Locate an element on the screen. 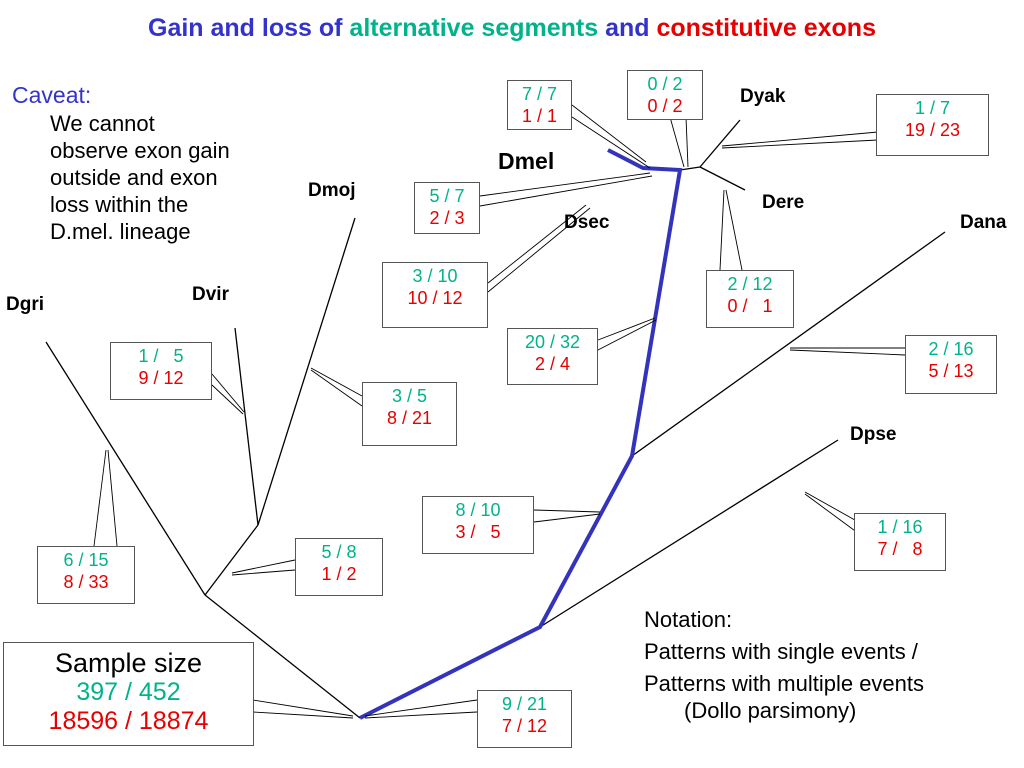 This screenshot has height=768, width=1024. multi-events: 8 / 33 is located at coordinates (86, 582).